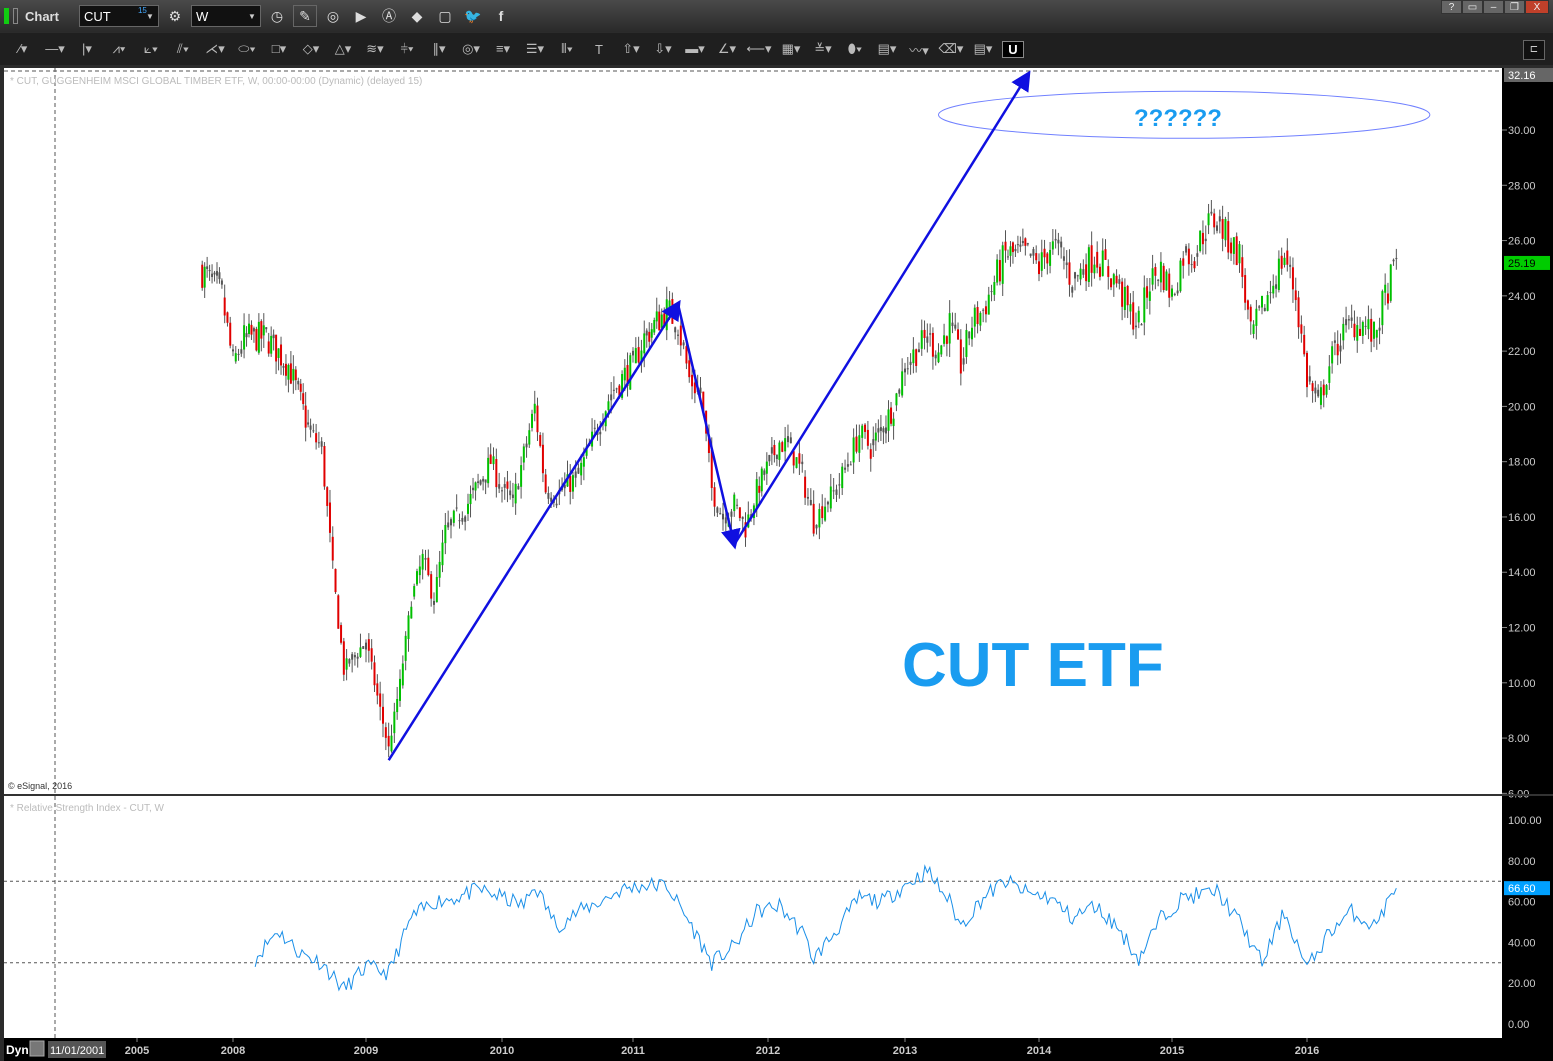 The height and width of the screenshot is (1061, 1553). Describe the element at coordinates (823, 48) in the screenshot. I see `moe-tool-icon: ≚▾` at that location.